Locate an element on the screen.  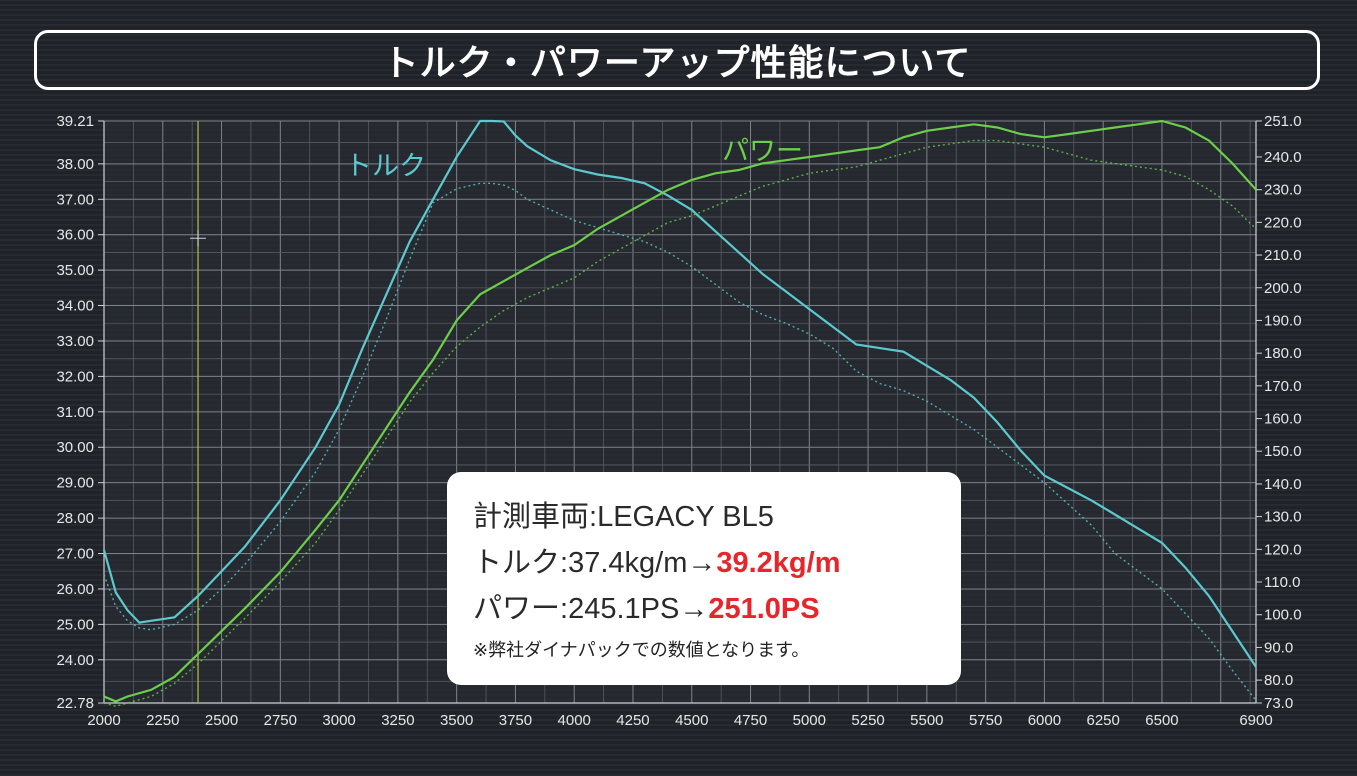
y-left-tick-label: 25.00 is located at coordinates (75, 624).